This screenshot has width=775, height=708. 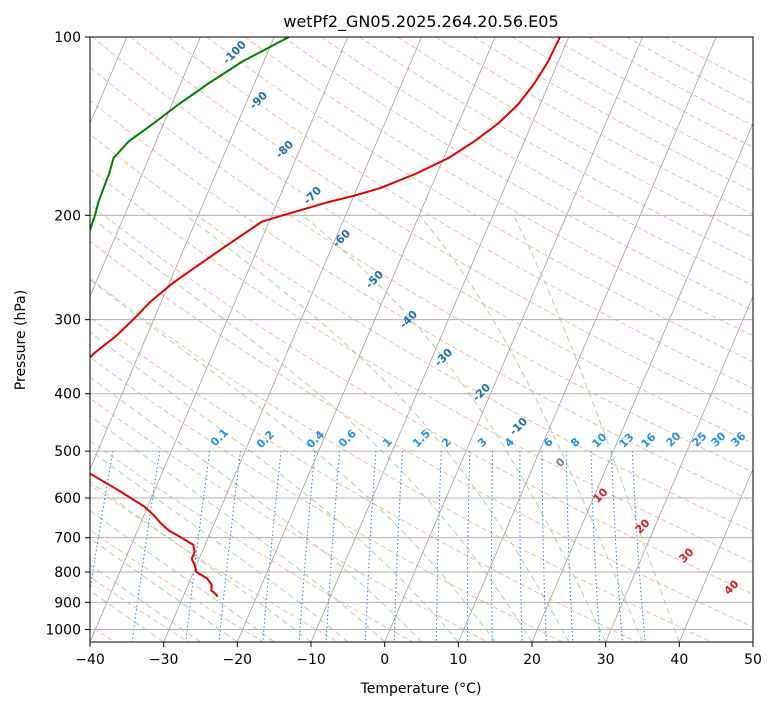 I want to click on y-tick-label: 1000, so click(x=63, y=630).